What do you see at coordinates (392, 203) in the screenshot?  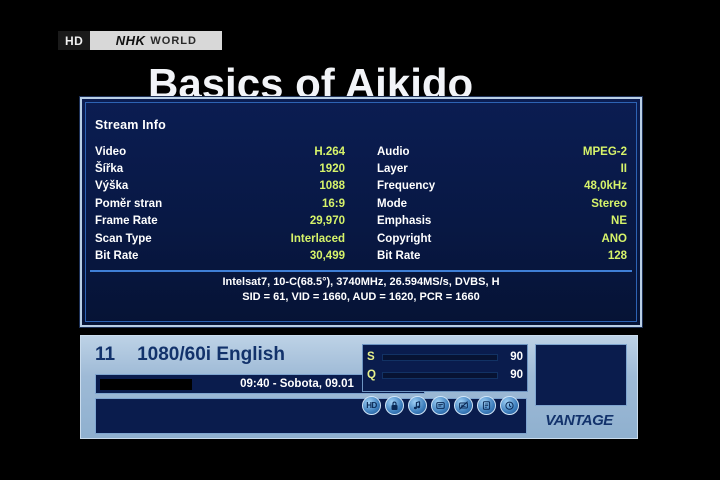 I see `stream-info-key: Mode` at bounding box center [392, 203].